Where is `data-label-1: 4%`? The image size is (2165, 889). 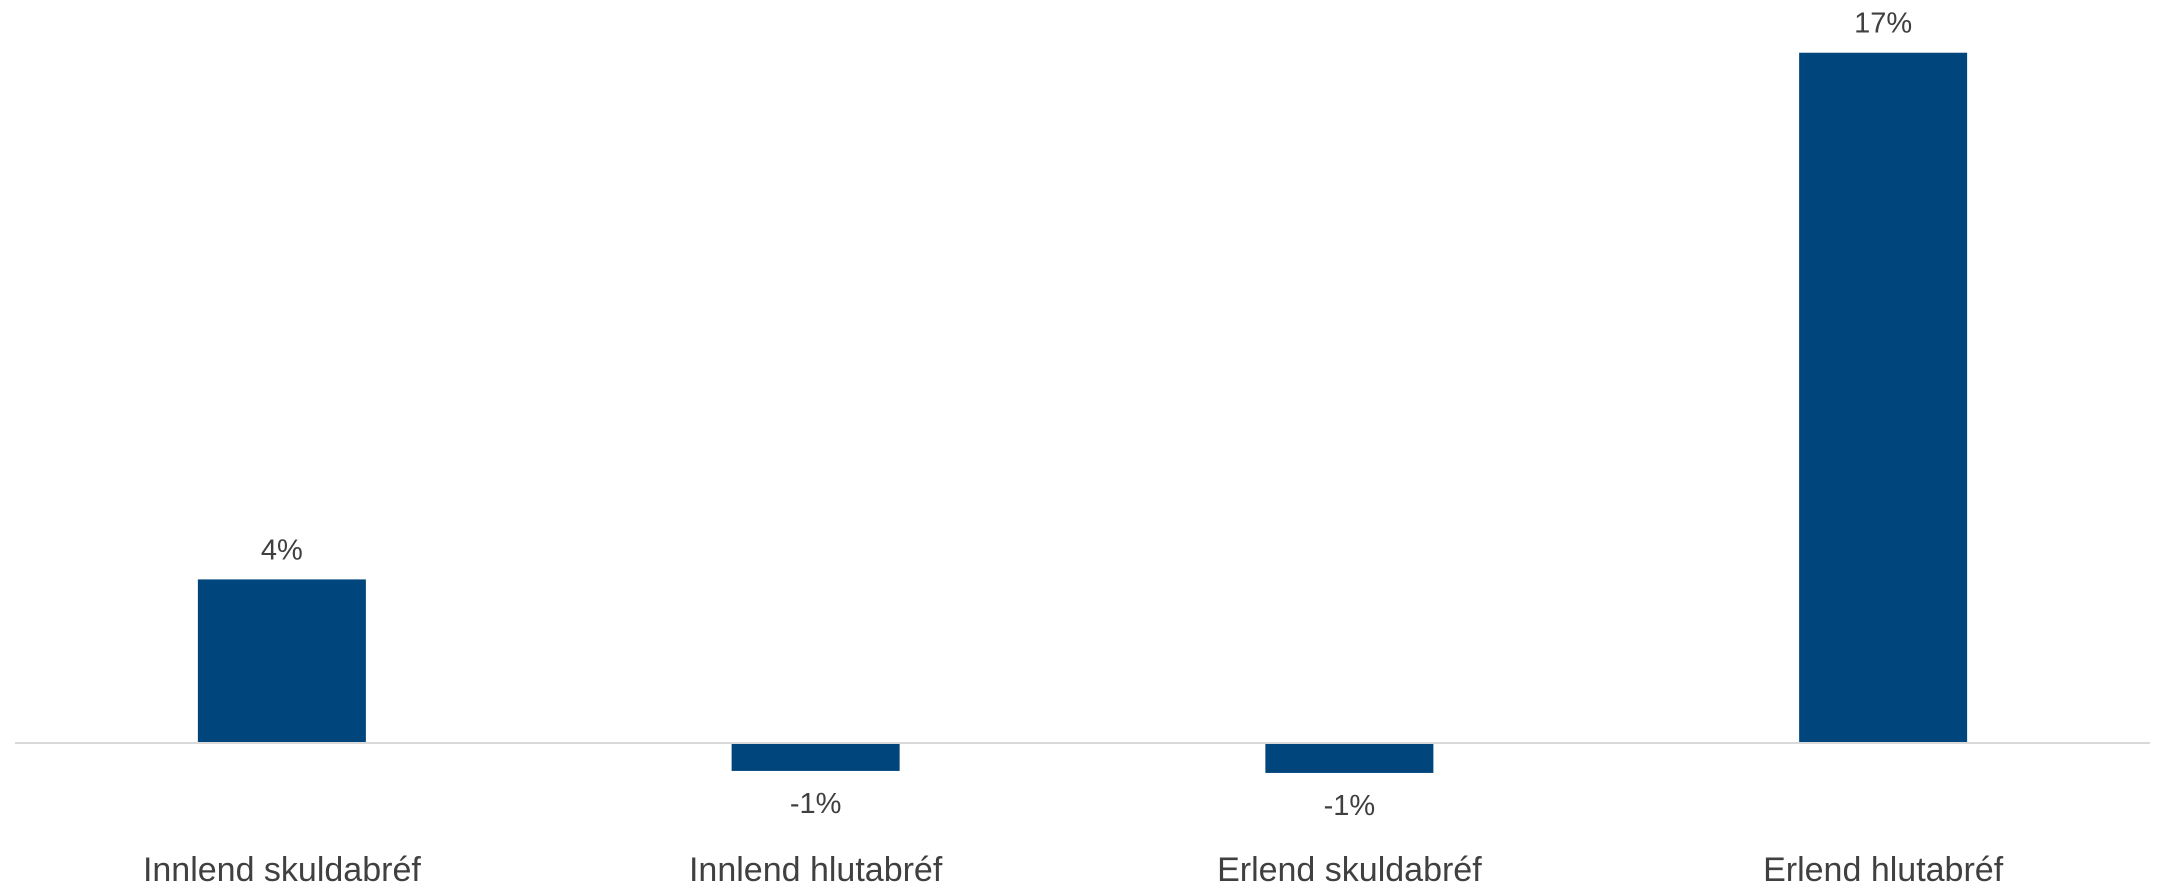
data-label-1: 4% is located at coordinates (282, 550).